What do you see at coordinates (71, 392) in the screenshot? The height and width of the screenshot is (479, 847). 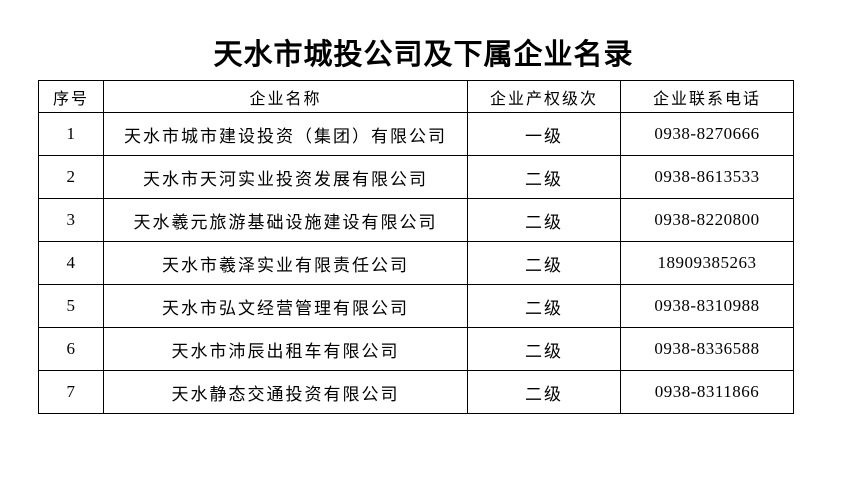 I see `cell-serial-number: 7` at bounding box center [71, 392].